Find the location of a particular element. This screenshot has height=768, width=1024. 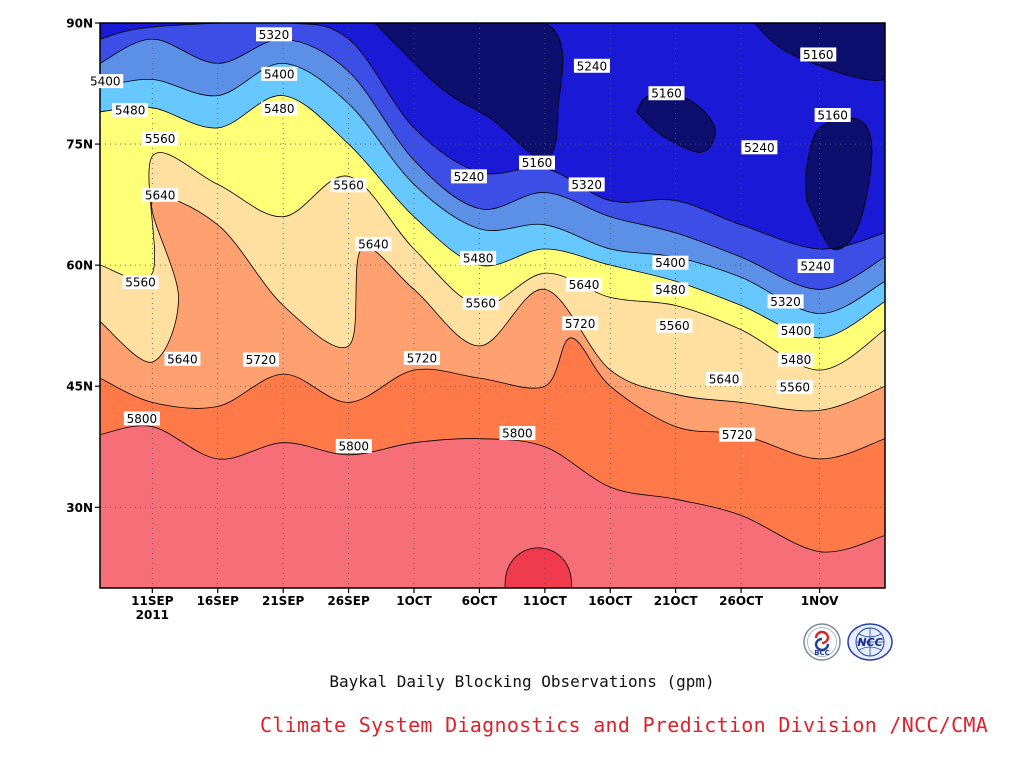

y-tick-label: 45N is located at coordinates (79, 387).